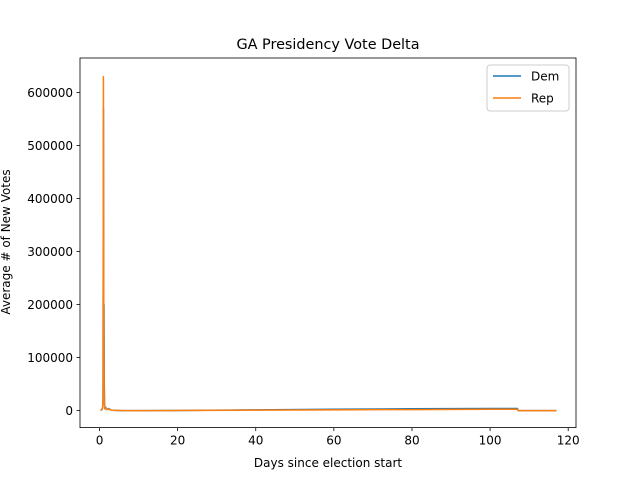 The height and width of the screenshot is (480, 640). I want to click on y-tick-label: 500000, so click(50, 146).